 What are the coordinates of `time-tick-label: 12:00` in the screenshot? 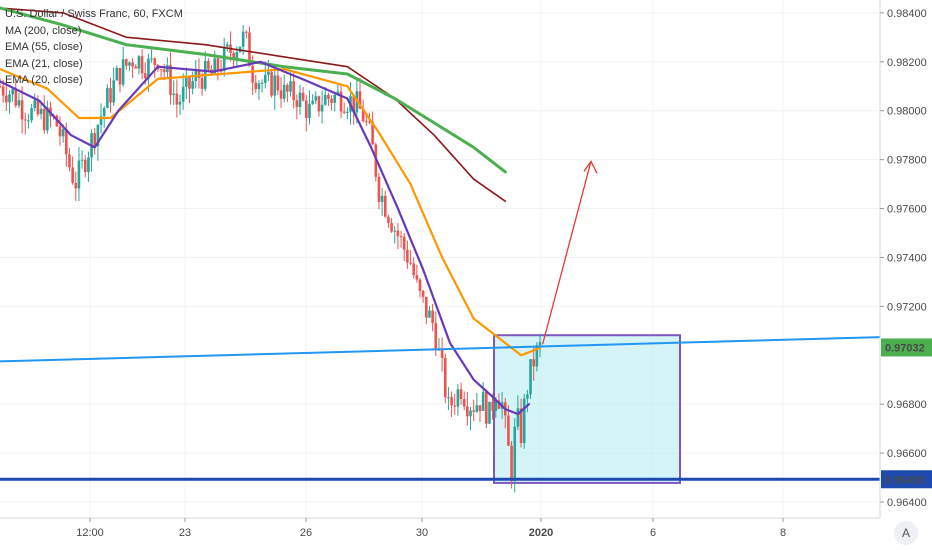 It's located at (90, 533).